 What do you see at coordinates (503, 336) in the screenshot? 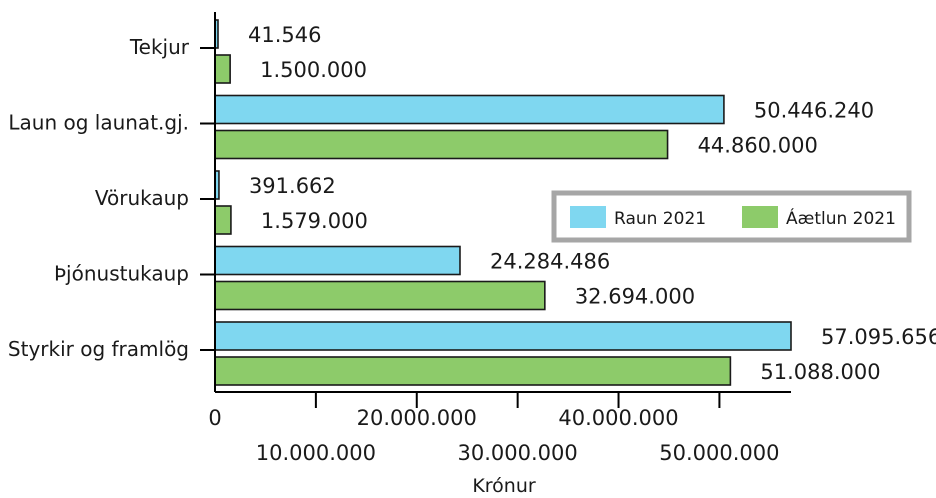
I see `bar-raun-2021-styrkir-og-framlo-g` at bounding box center [503, 336].